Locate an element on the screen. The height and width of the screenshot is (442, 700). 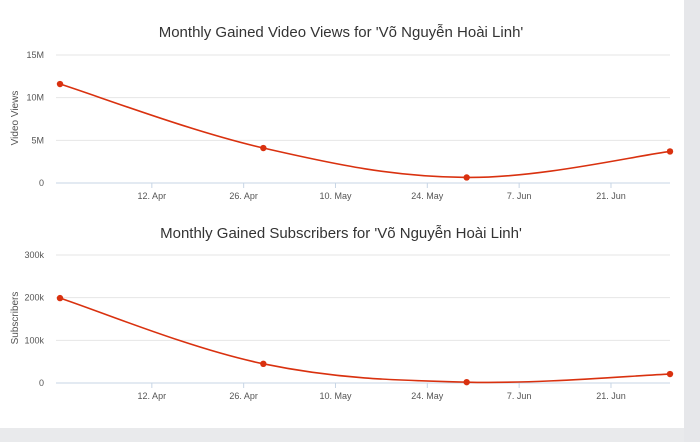
views-x-tick-label: 10. May is located at coordinates (335, 196).